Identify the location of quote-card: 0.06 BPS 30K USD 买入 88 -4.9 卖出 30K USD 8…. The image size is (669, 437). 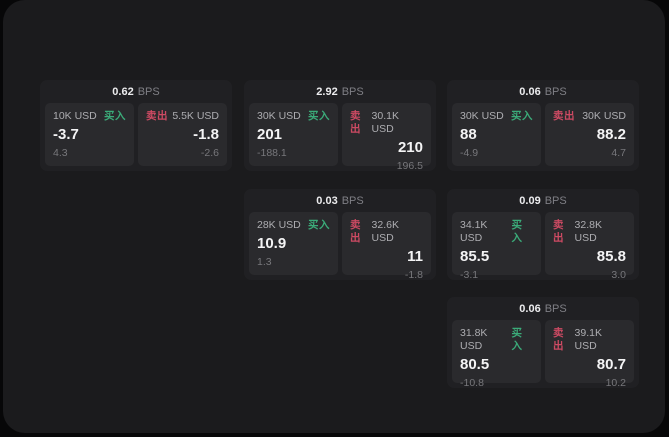
(543, 125).